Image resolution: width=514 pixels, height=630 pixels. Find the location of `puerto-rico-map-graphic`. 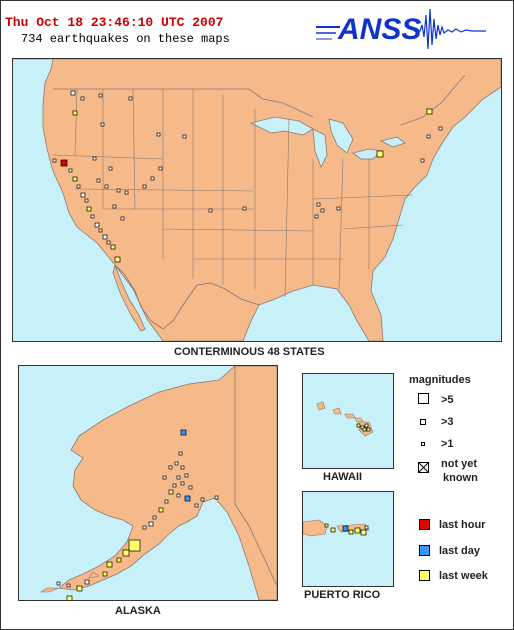

puerto-rico-map-graphic is located at coordinates (336, 528).